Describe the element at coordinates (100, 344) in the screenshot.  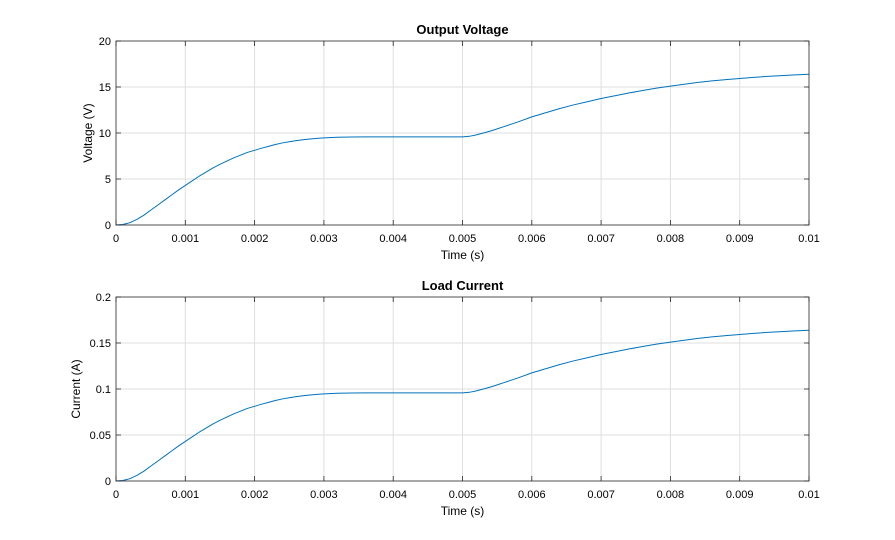
I see `y-tick-label: 0.15` at that location.